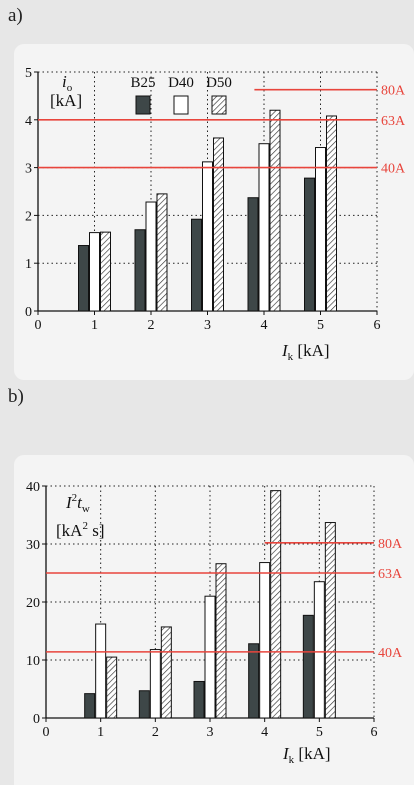 The height and width of the screenshot is (785, 414). What do you see at coordinates (80, 530) in the screenshot?
I see `y-axis-unit: [kA2 s]` at bounding box center [80, 530].